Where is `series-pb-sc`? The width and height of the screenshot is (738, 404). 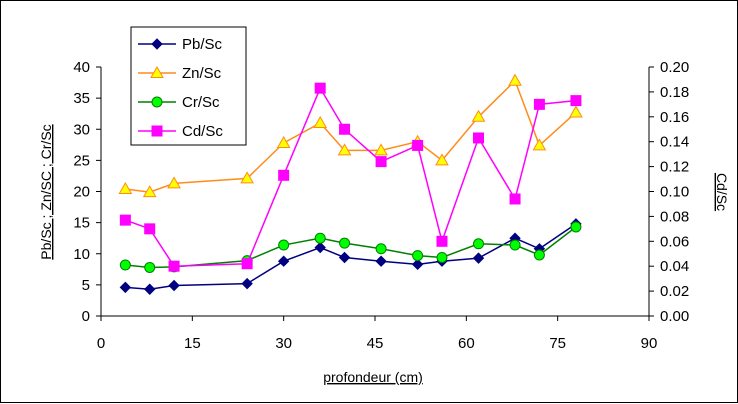
series-pb-sc is located at coordinates (350, 256).